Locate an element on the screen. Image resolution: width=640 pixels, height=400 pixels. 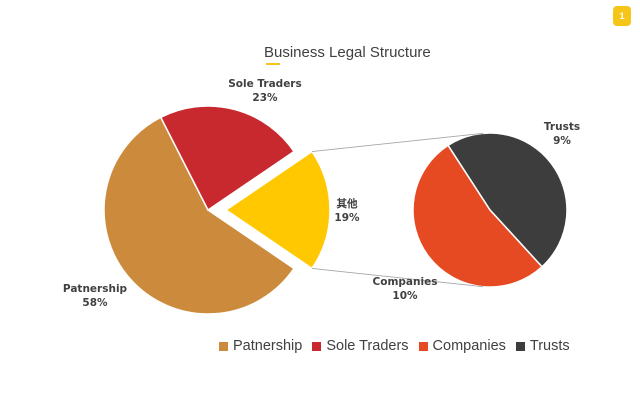
label-trusts-value: 9% is located at coordinates (562, 141).